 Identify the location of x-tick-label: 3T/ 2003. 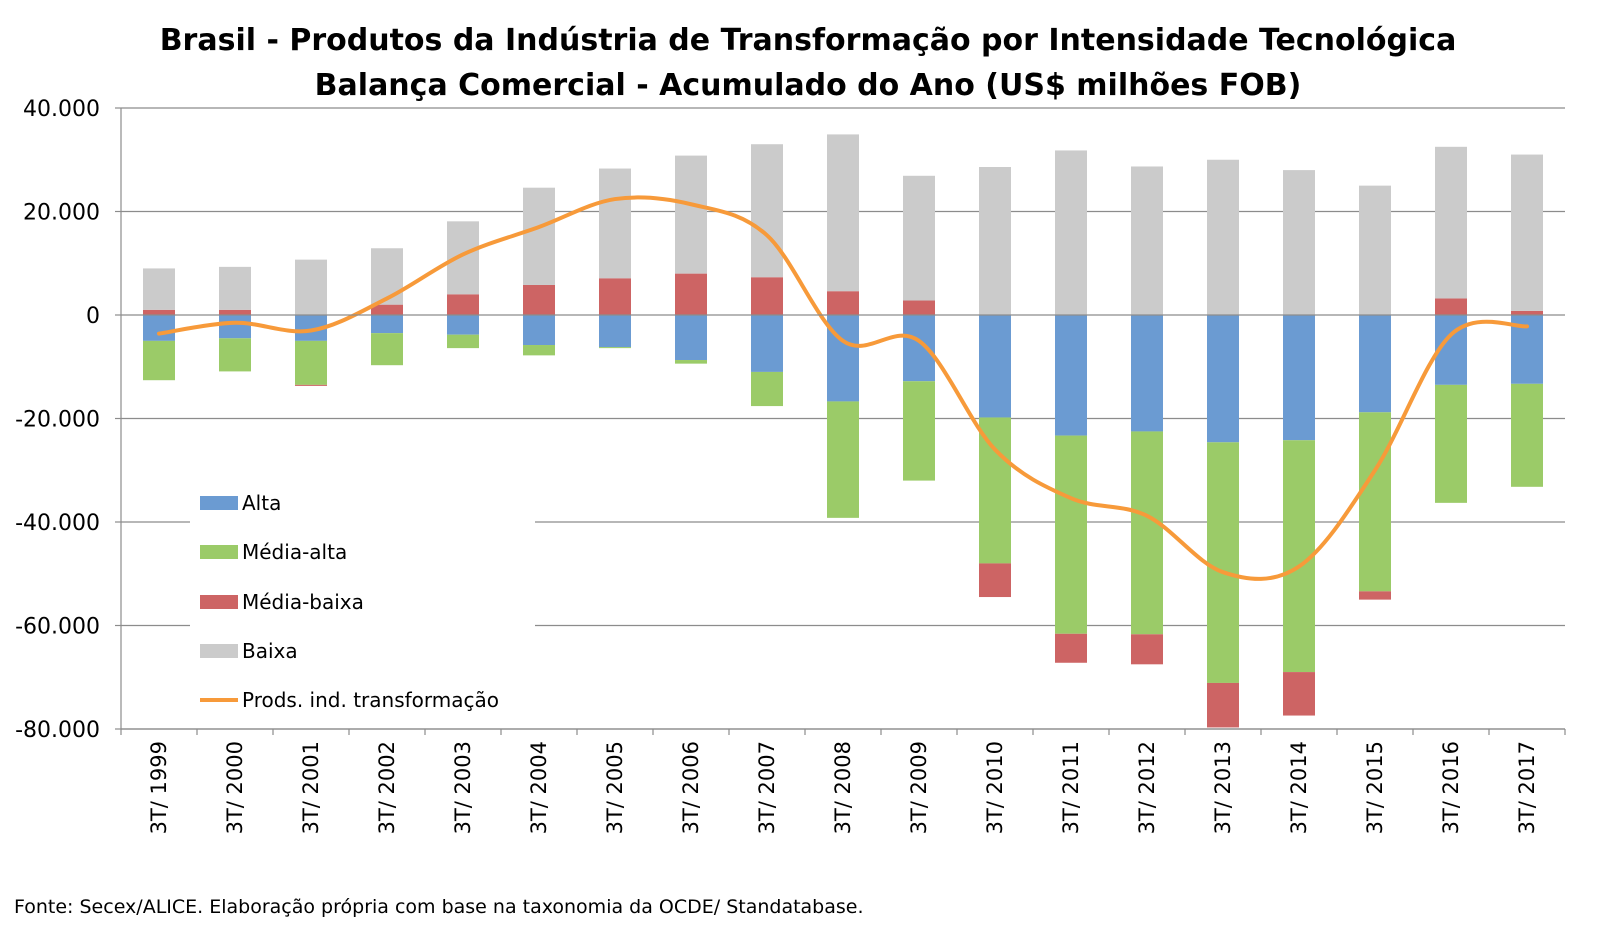
(463, 787).